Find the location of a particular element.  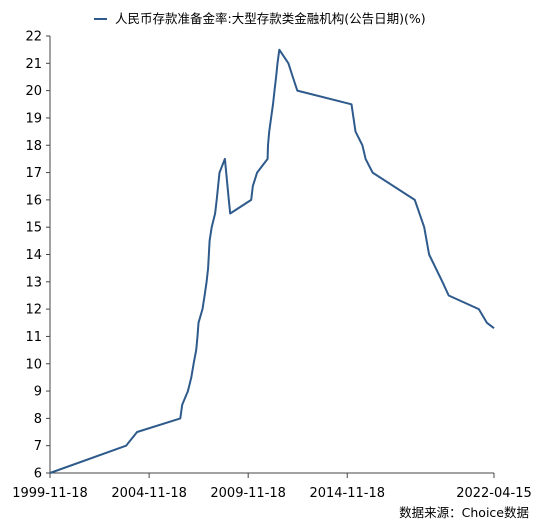

y-tick-label: 9 is located at coordinates (38, 392).